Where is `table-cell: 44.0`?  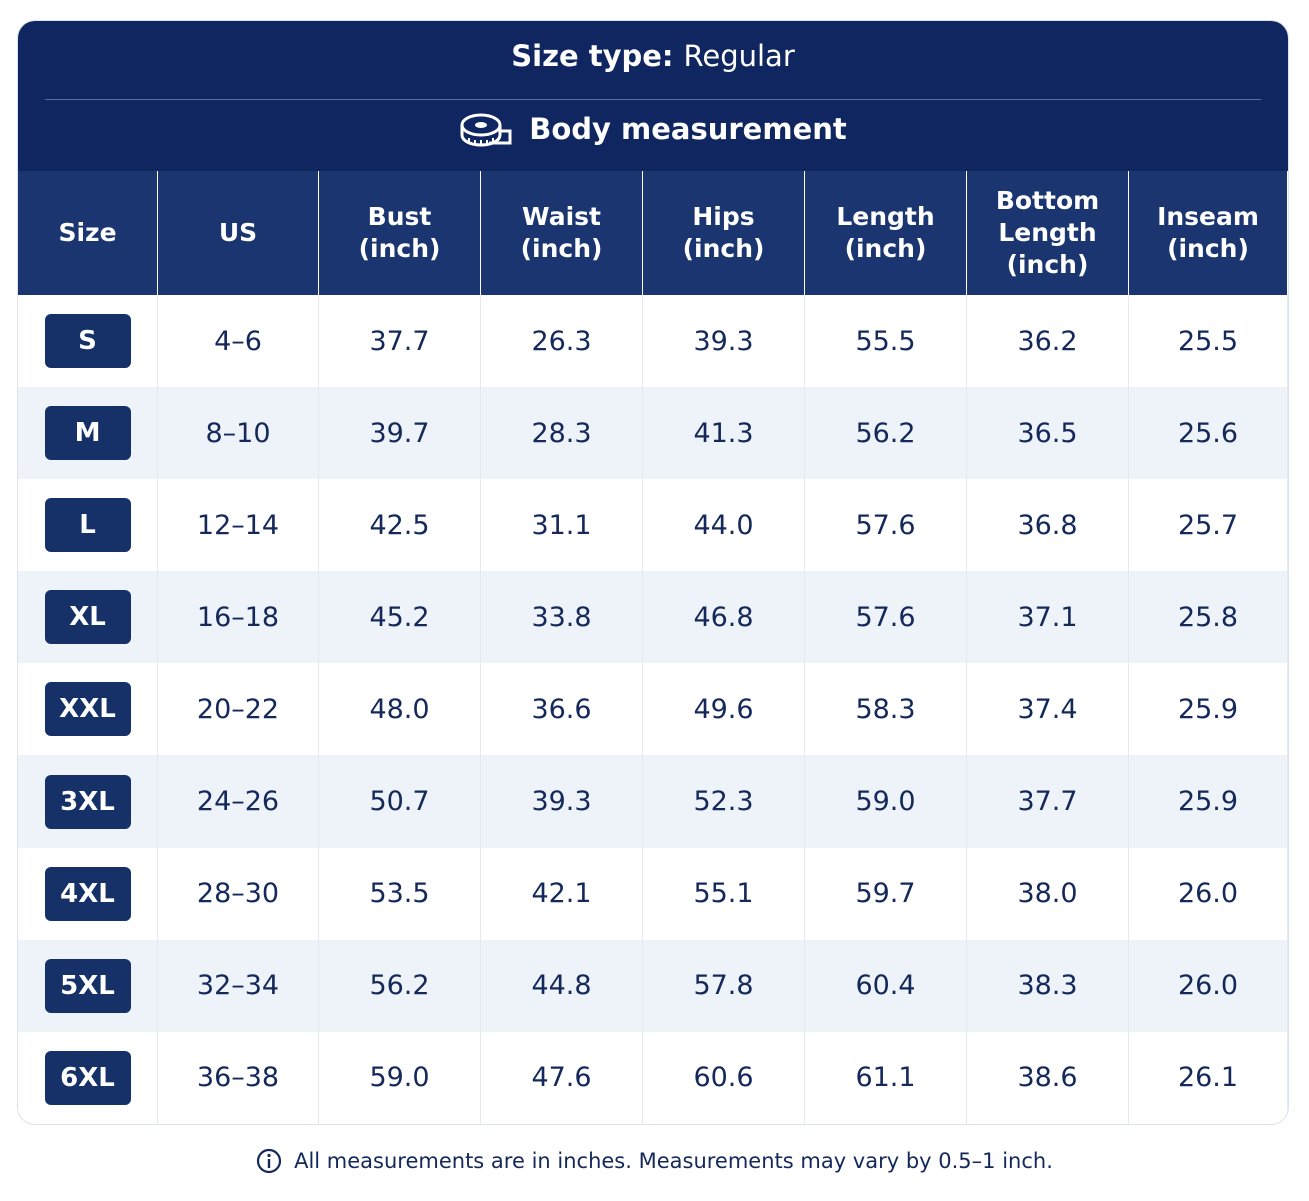
table-cell: 44.0 is located at coordinates (724, 525).